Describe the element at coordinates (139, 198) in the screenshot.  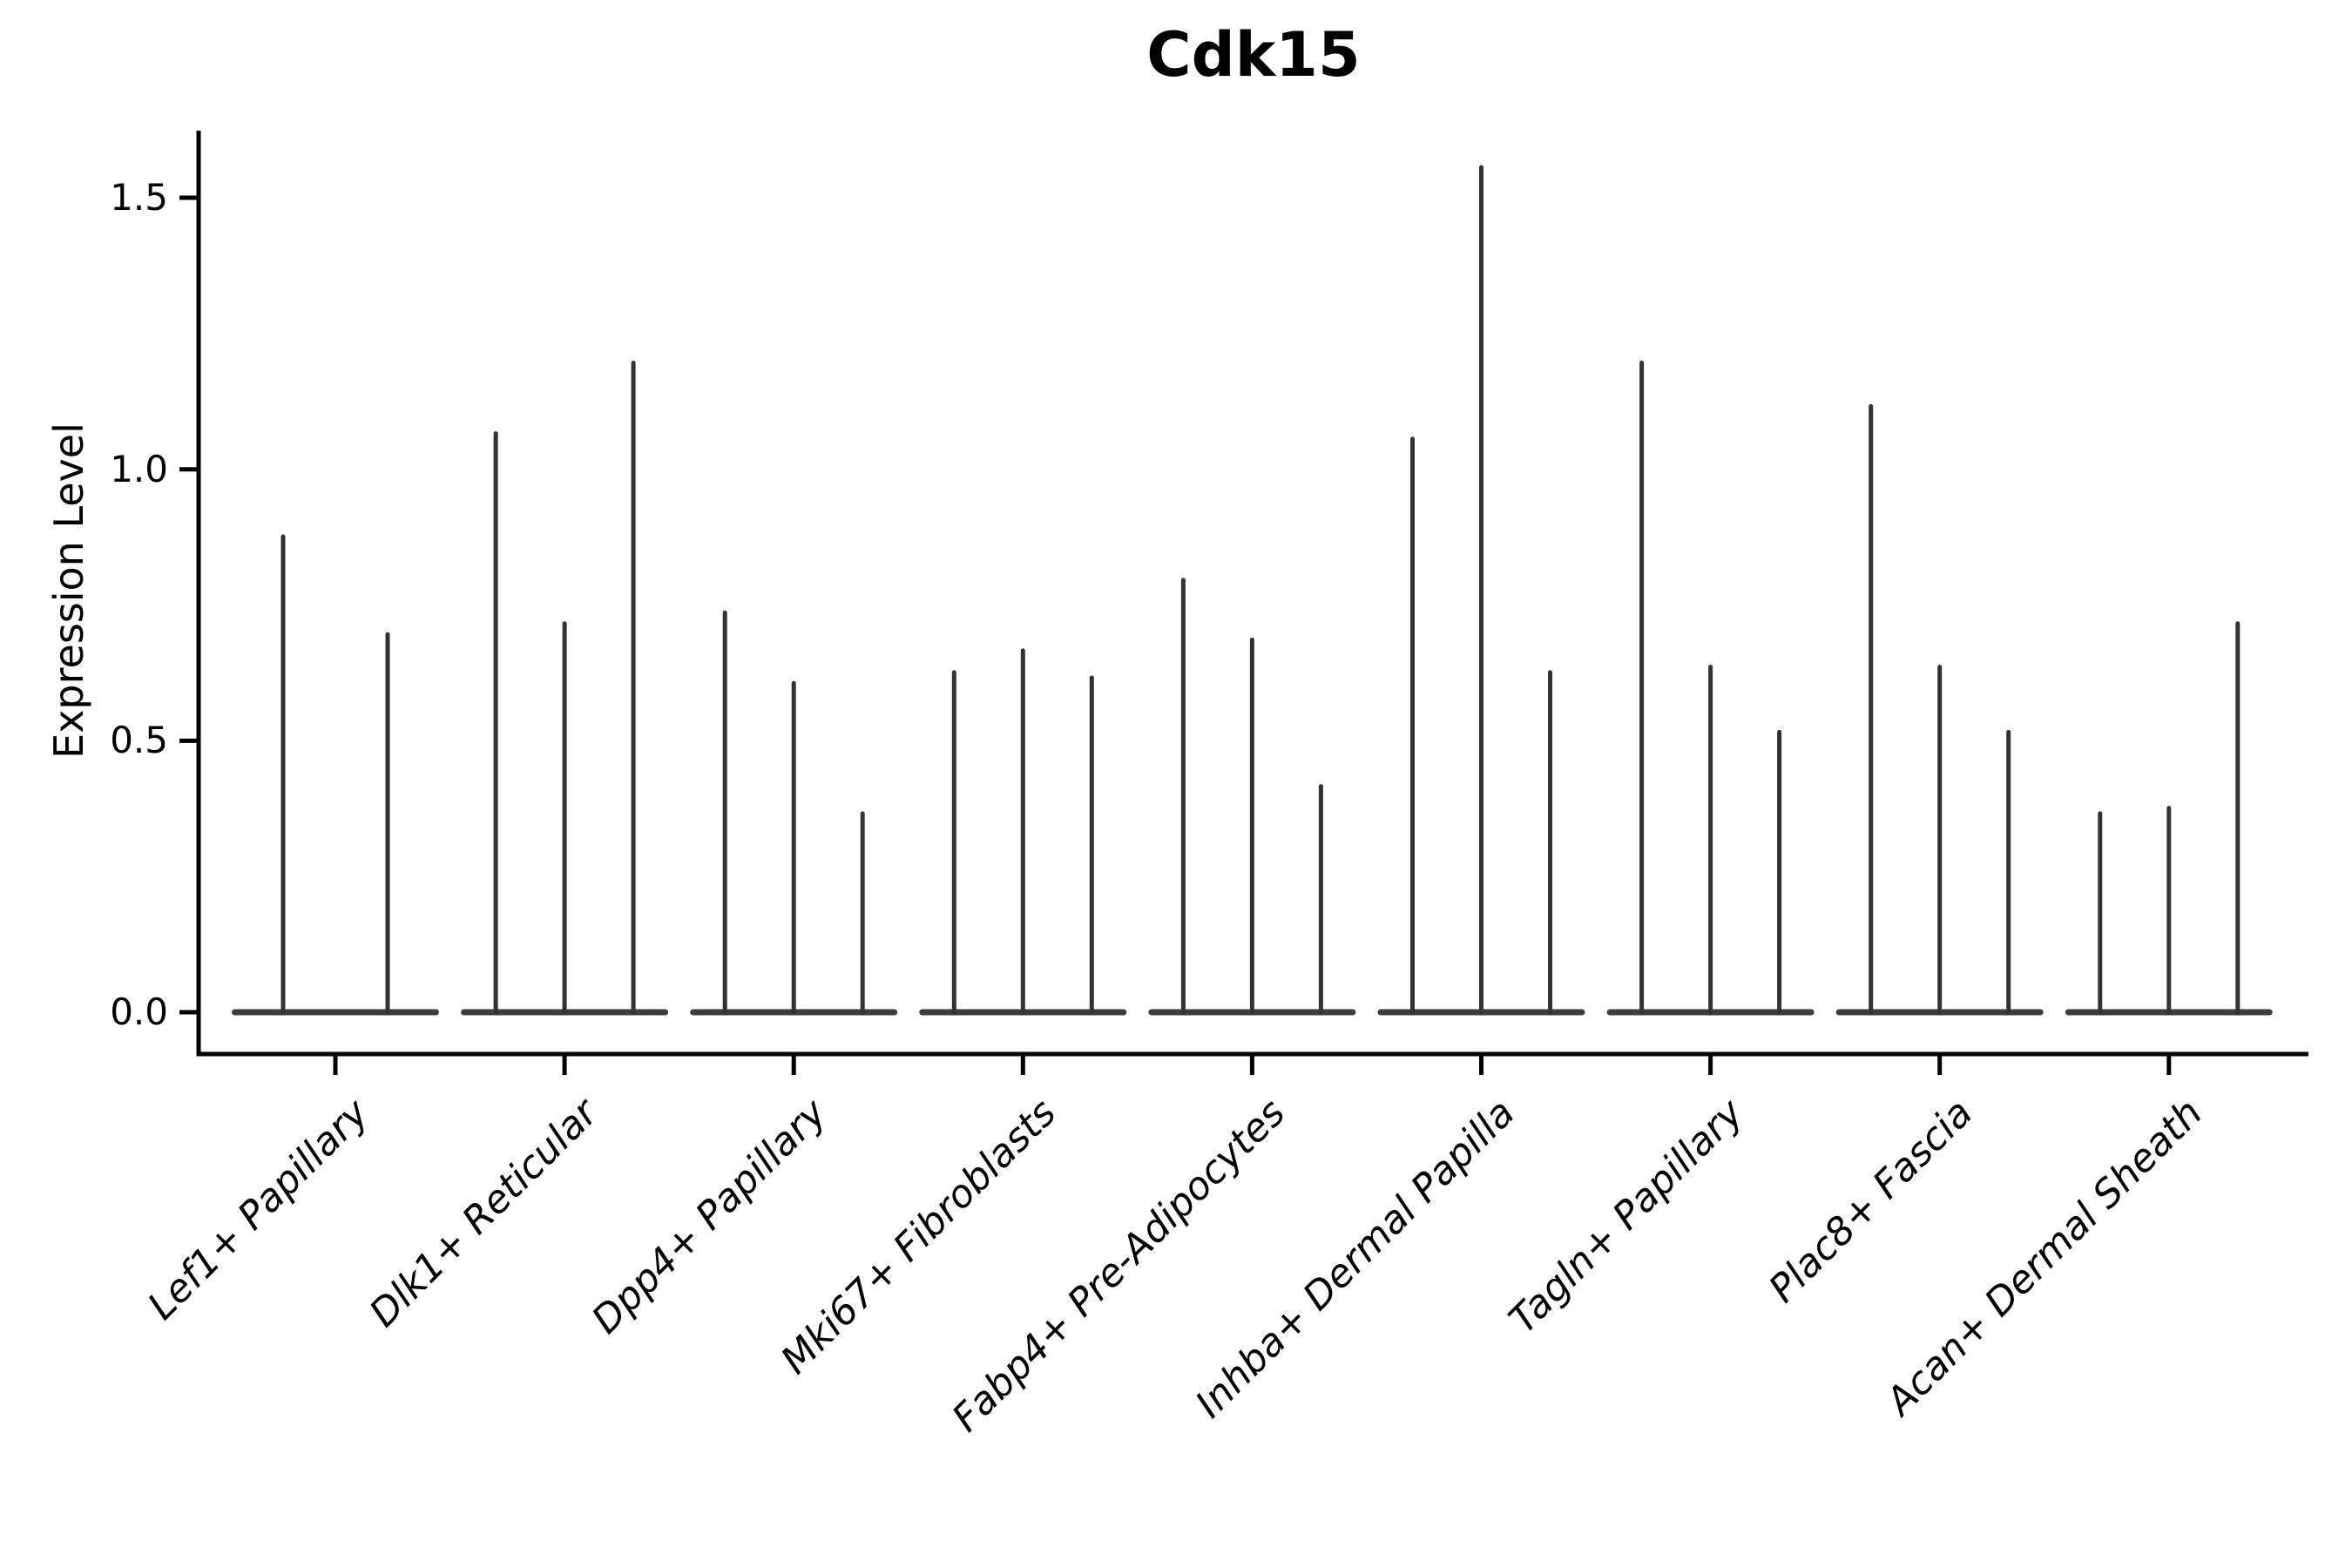
I see `y-tick-label: 1.5` at that location.